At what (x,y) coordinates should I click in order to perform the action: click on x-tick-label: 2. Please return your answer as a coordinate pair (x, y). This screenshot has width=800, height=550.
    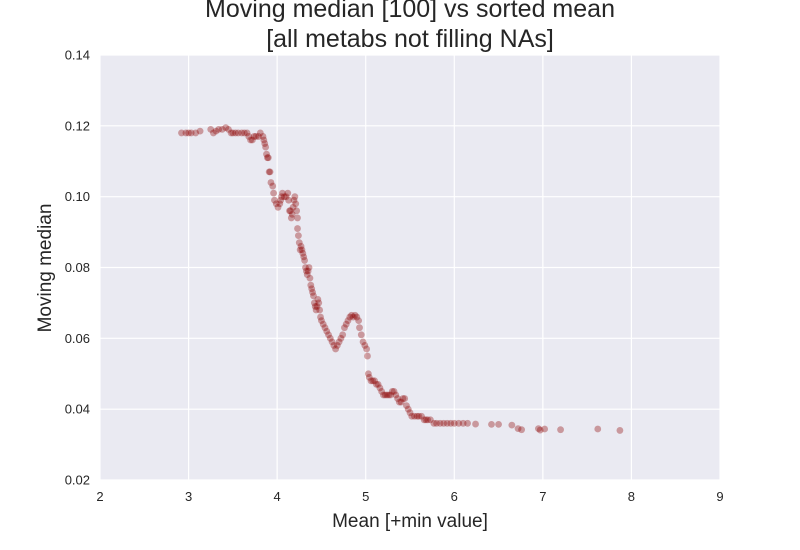
    Looking at the image, I should click on (99, 496).